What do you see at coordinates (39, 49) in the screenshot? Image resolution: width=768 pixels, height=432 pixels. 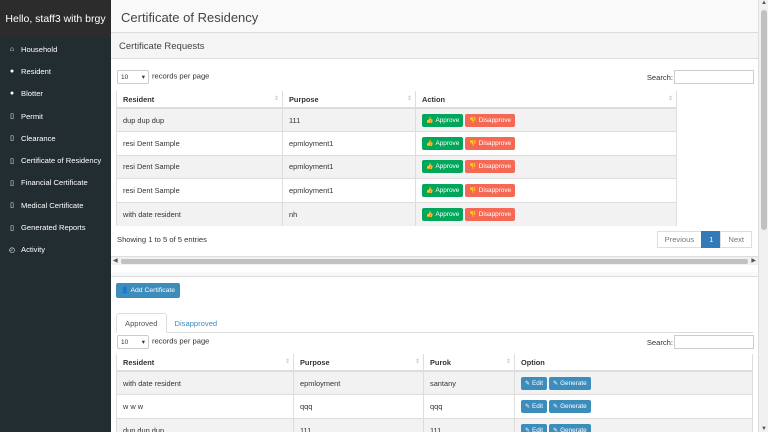 I see `sidebar-item-label: Household` at bounding box center [39, 49].